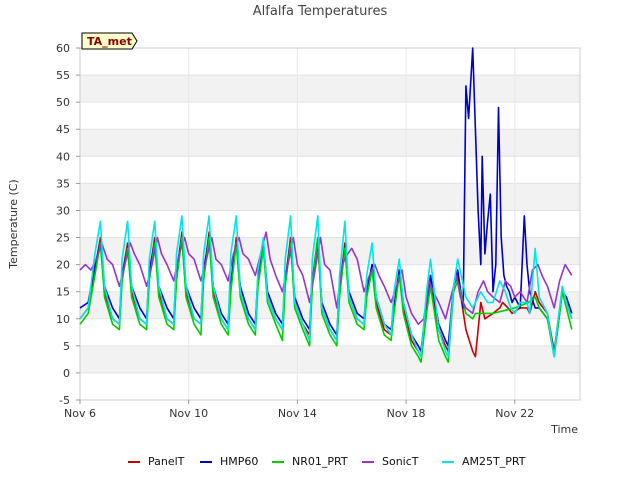 The width and height of the screenshot is (640, 480). Describe the element at coordinates (239, 461) in the screenshot. I see `legend-label: HMP60` at that location.